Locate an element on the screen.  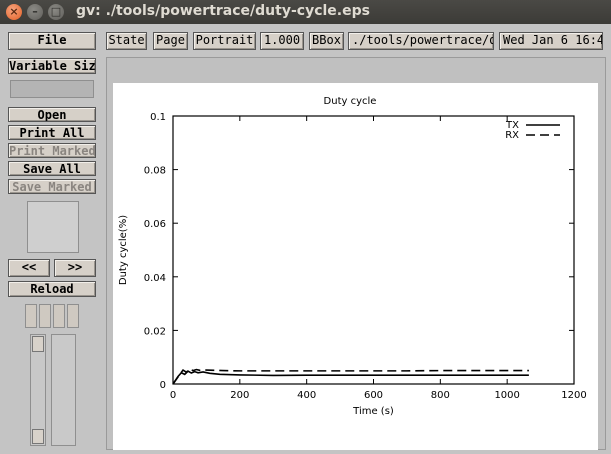
scroll-up-arrow-icon is located at coordinates (38, 344).